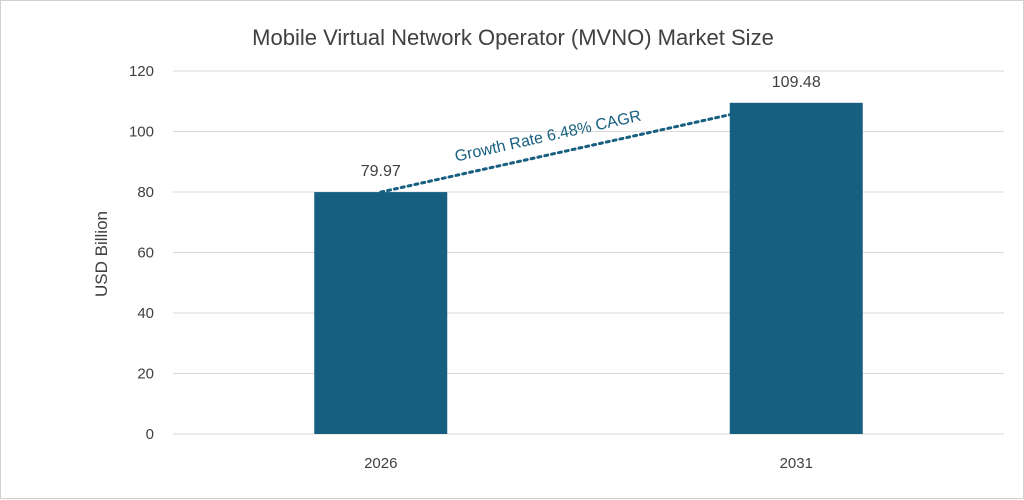 This screenshot has height=500, width=1024. I want to click on x-tick-label: 2026, so click(380, 463).